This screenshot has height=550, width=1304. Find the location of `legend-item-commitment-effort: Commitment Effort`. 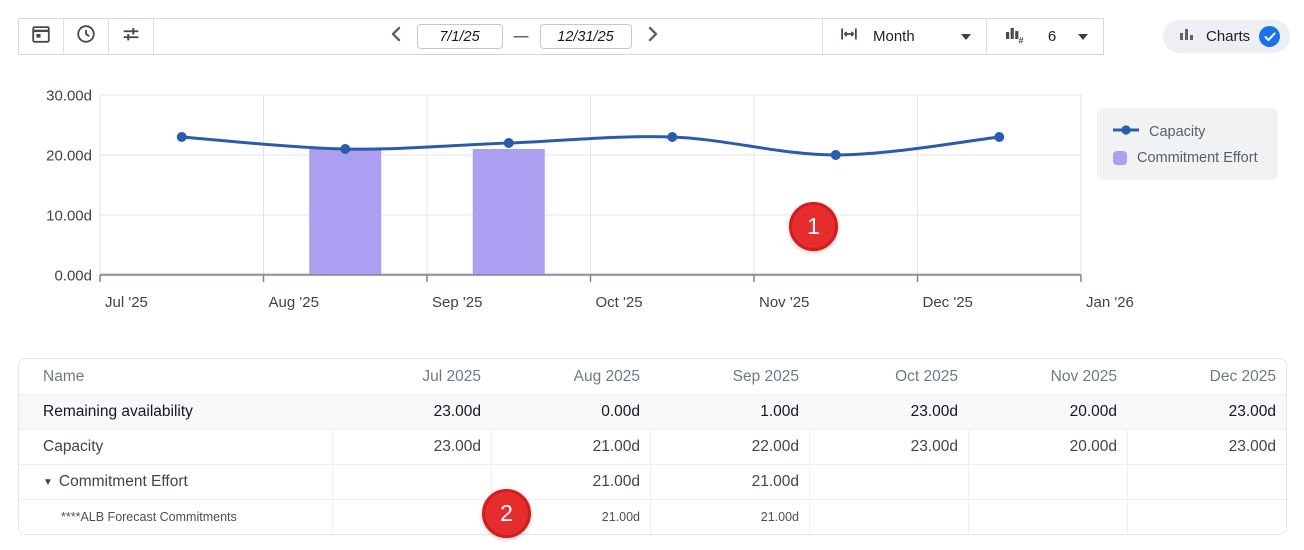

legend-item-commitment-effort: Commitment Effort is located at coordinates (1188, 158).